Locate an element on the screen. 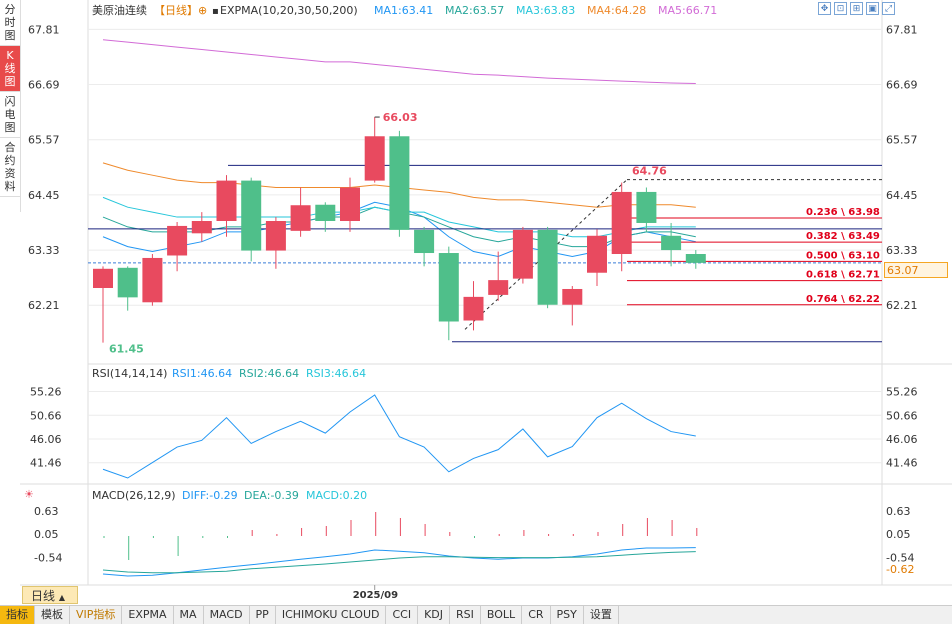 Image resolution: width=952 pixels, height=624 pixels. indicator-tab-14: 设置 is located at coordinates (601, 615).